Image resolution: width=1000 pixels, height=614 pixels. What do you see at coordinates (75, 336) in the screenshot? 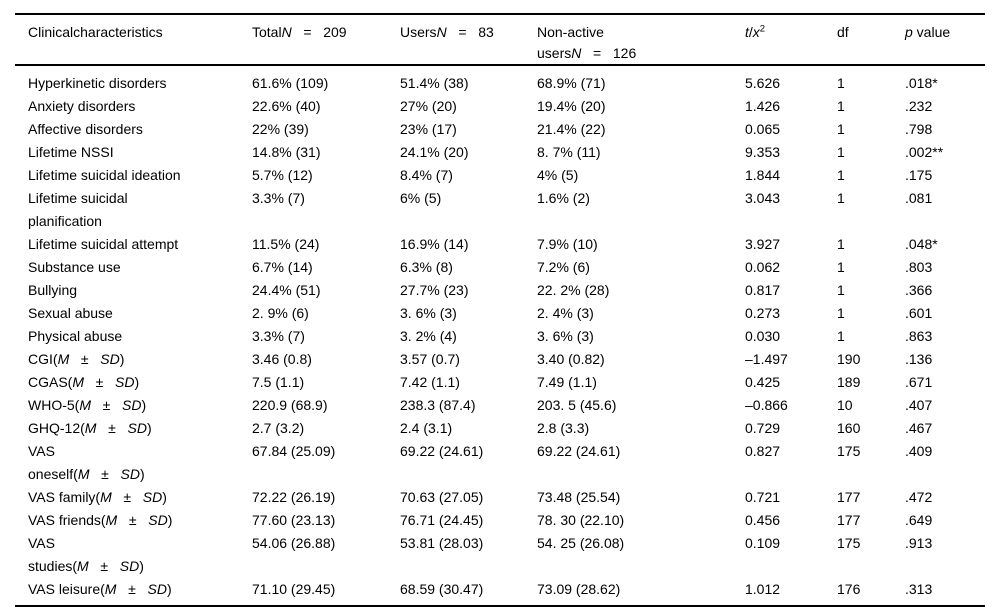
I see `cell-clinical-characteristic: Physical abuse` at bounding box center [75, 336].